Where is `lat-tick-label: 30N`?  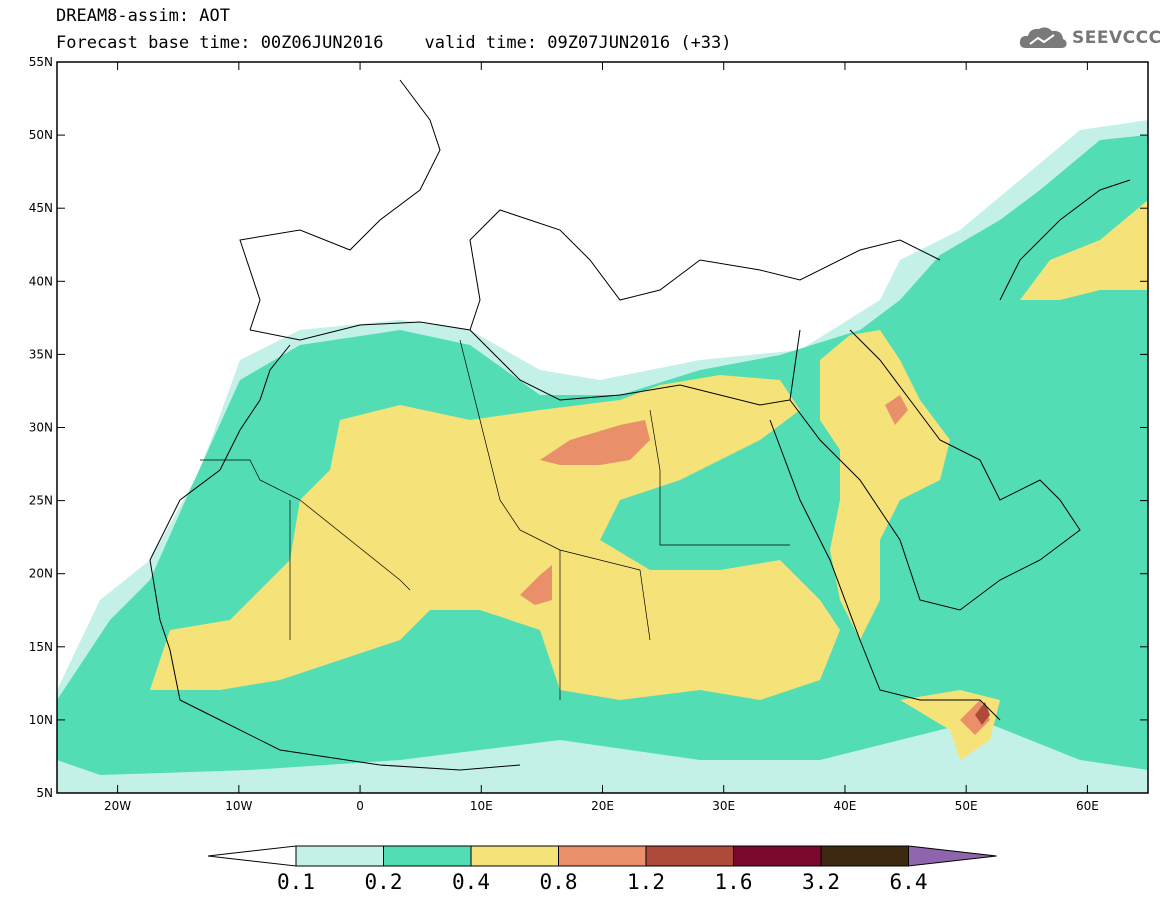
lat-tick-label: 30N is located at coordinates (41, 428).